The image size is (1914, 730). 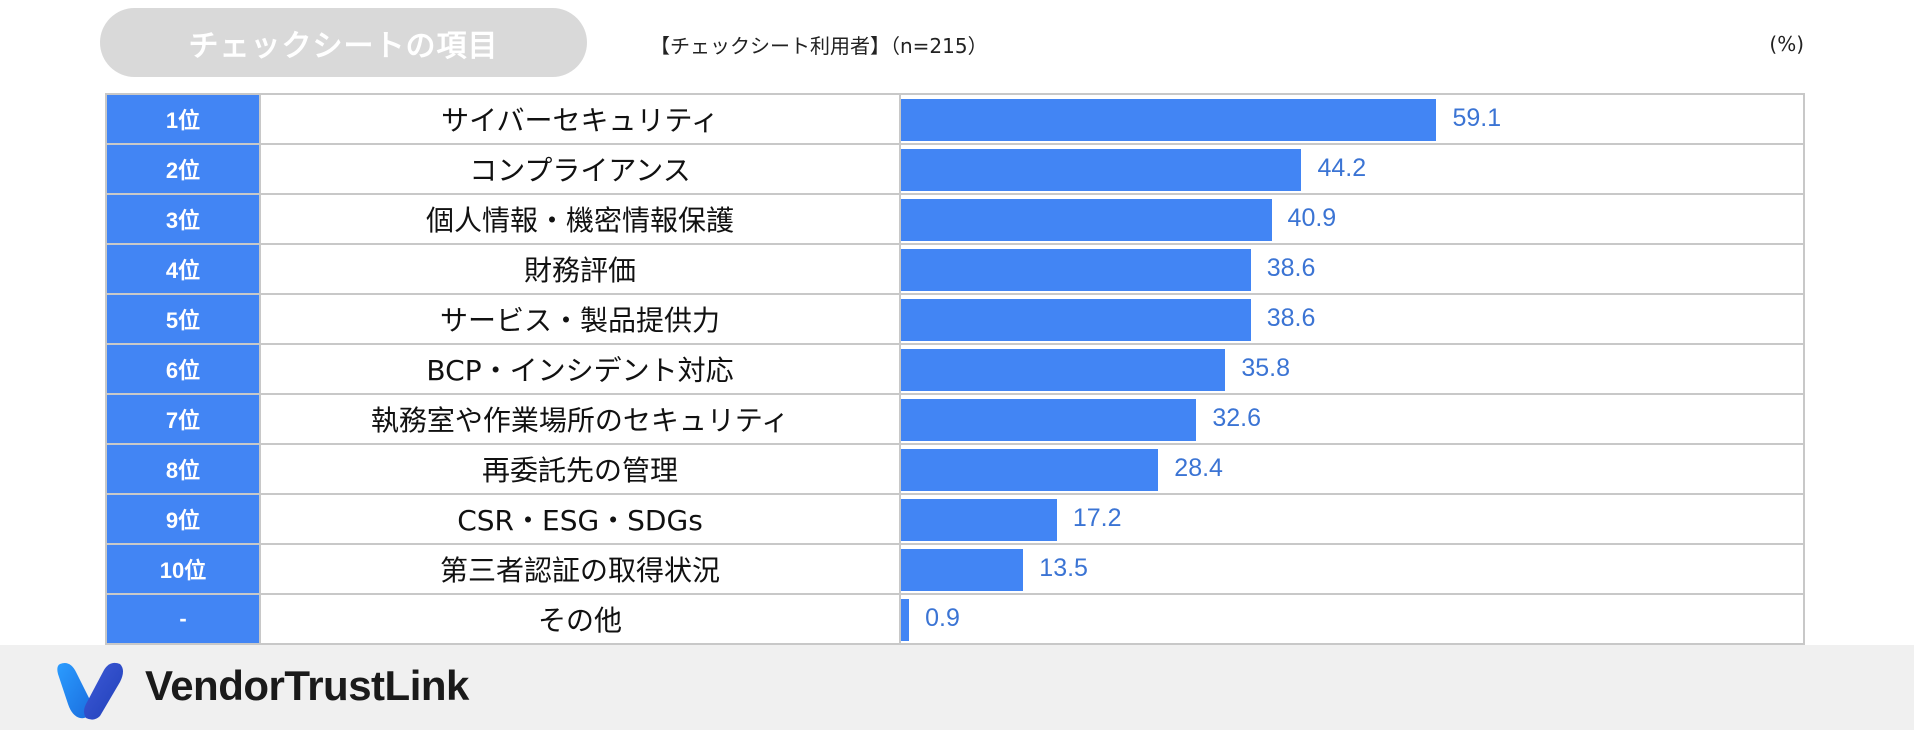 I want to click on rank-label: 10位, so click(x=183, y=569).